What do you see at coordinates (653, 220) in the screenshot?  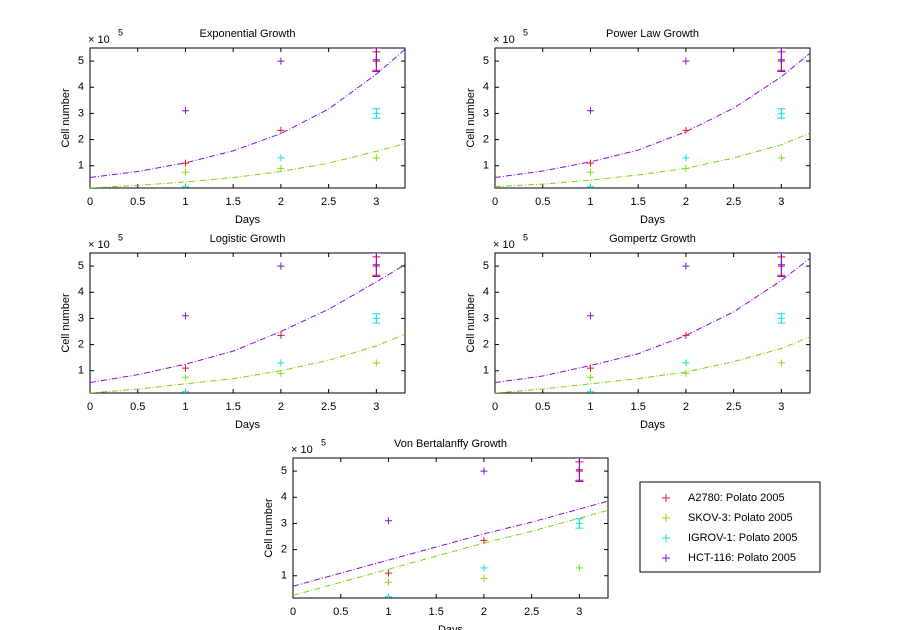 I see `x-axis-label: Days` at bounding box center [653, 220].